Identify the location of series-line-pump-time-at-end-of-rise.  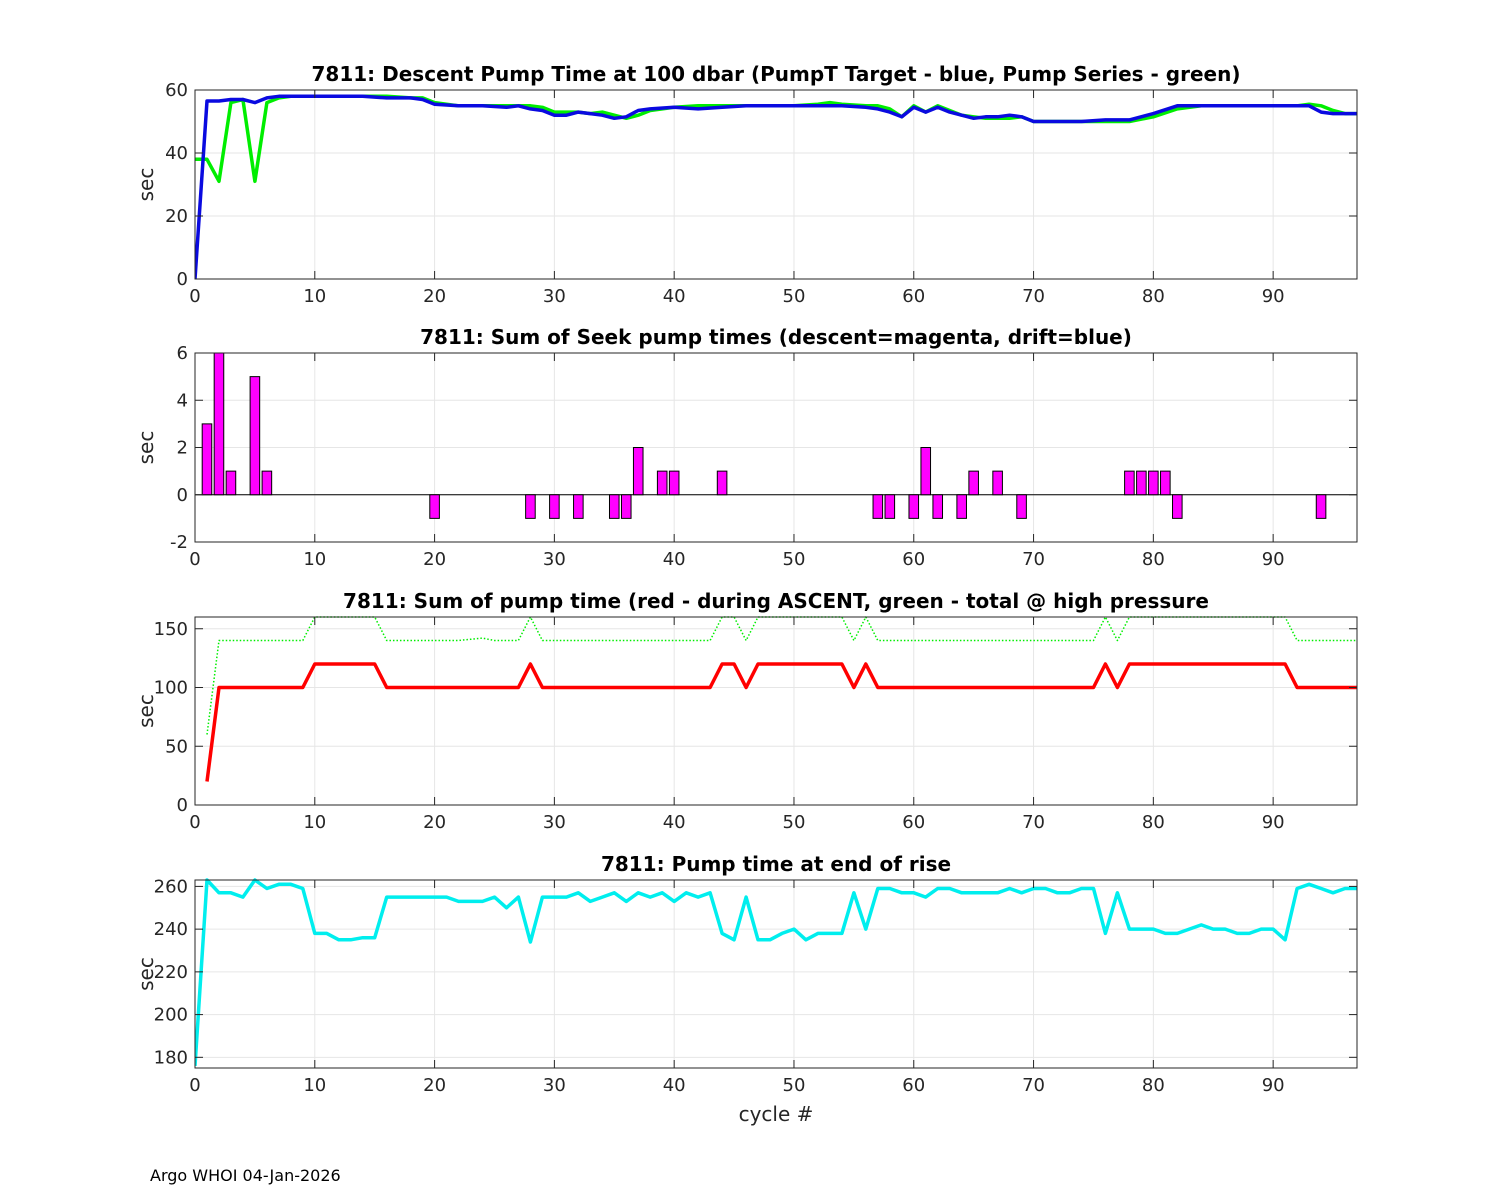
(776, 972).